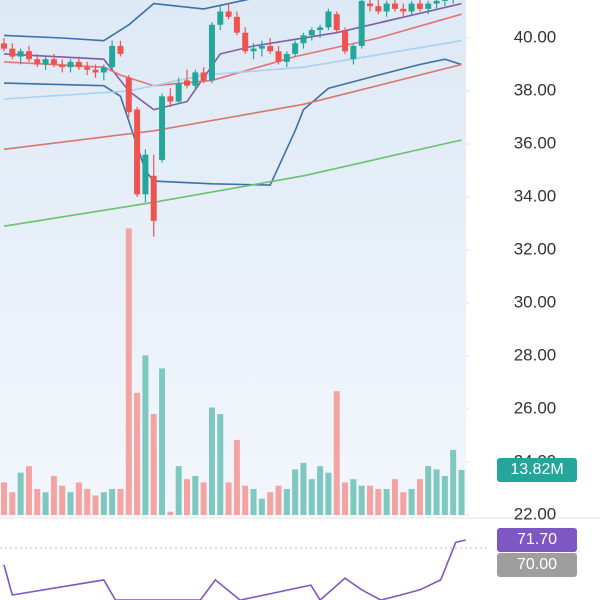 The width and height of the screenshot is (600, 600). What do you see at coordinates (535, 407) in the screenshot?
I see `y-tick-label: 26.00` at bounding box center [535, 407].